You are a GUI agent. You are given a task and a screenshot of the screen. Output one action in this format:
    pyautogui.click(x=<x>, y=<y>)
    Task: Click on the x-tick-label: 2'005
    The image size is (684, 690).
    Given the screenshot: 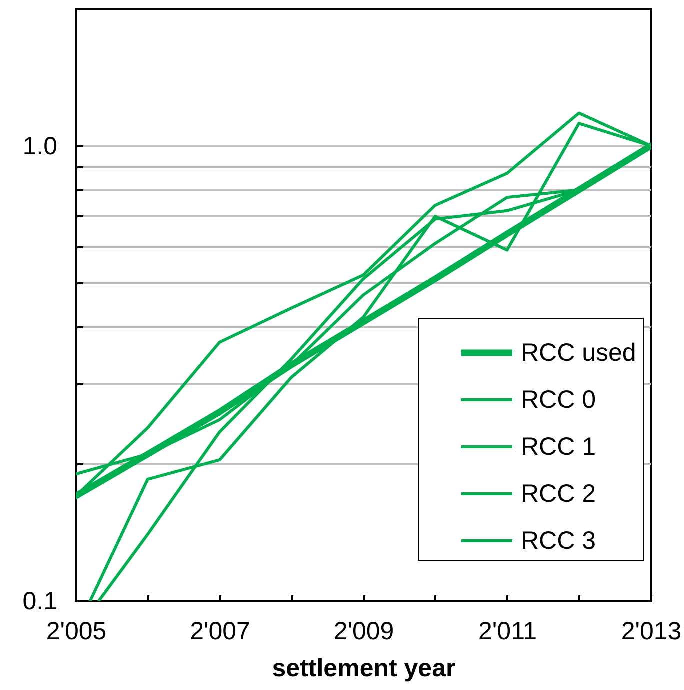 What is the action you would take?
    pyautogui.click(x=76, y=632)
    